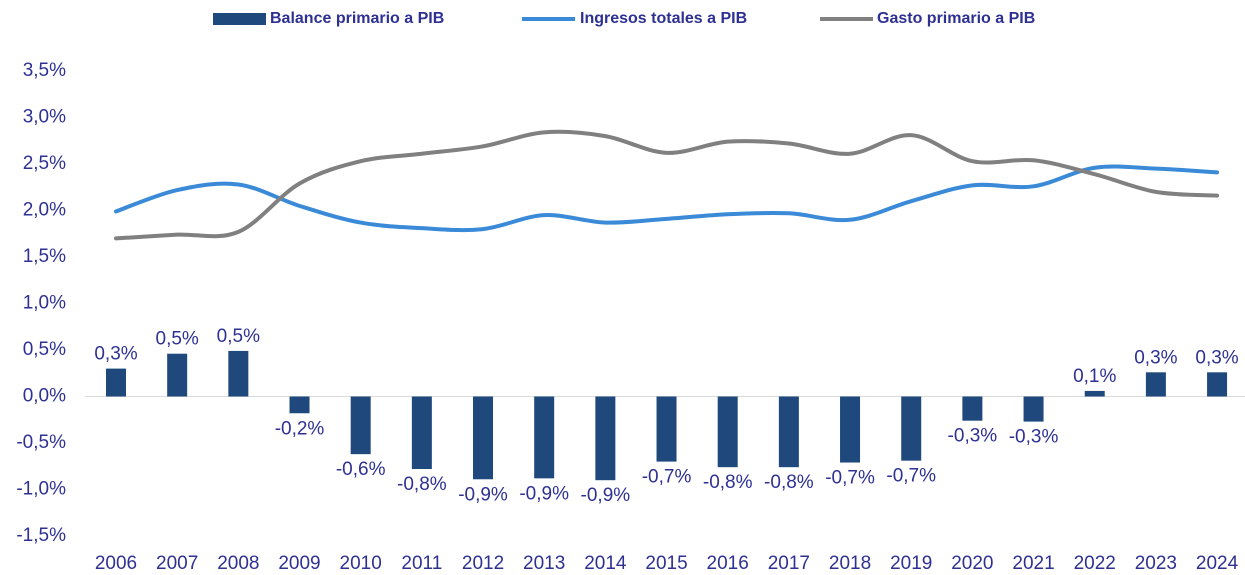  I want to click on x-tick-label: 2010, so click(361, 563).